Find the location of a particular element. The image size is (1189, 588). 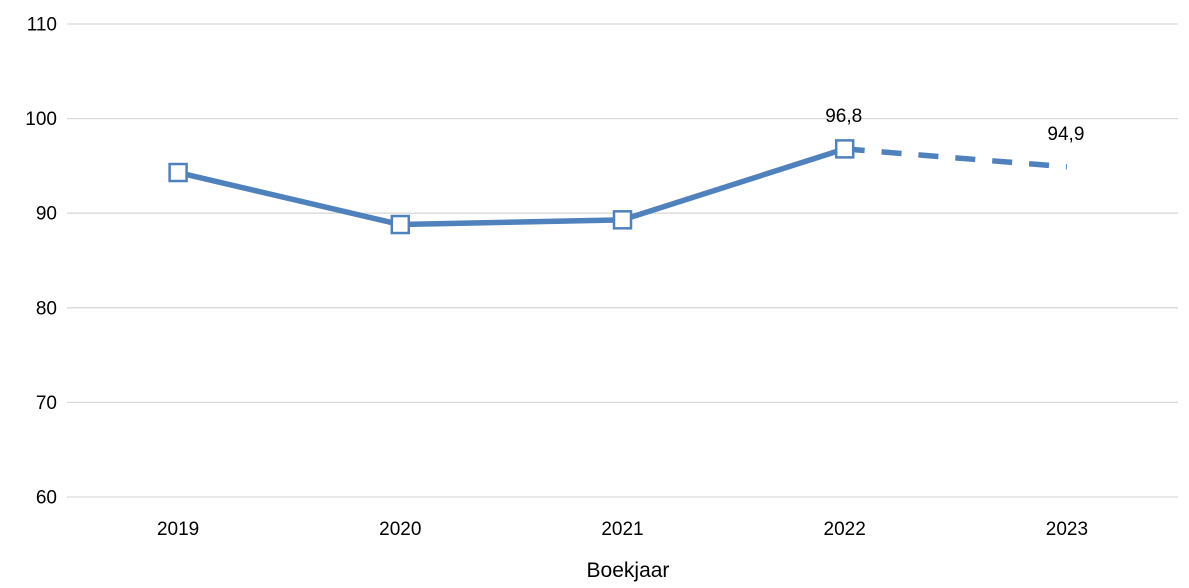

data-point-2019 is located at coordinates (178, 172).